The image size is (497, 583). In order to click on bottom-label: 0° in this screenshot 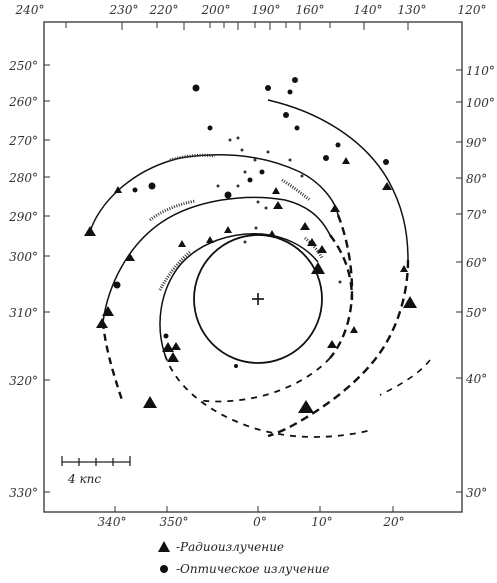, I will do `click(260, 522)`.